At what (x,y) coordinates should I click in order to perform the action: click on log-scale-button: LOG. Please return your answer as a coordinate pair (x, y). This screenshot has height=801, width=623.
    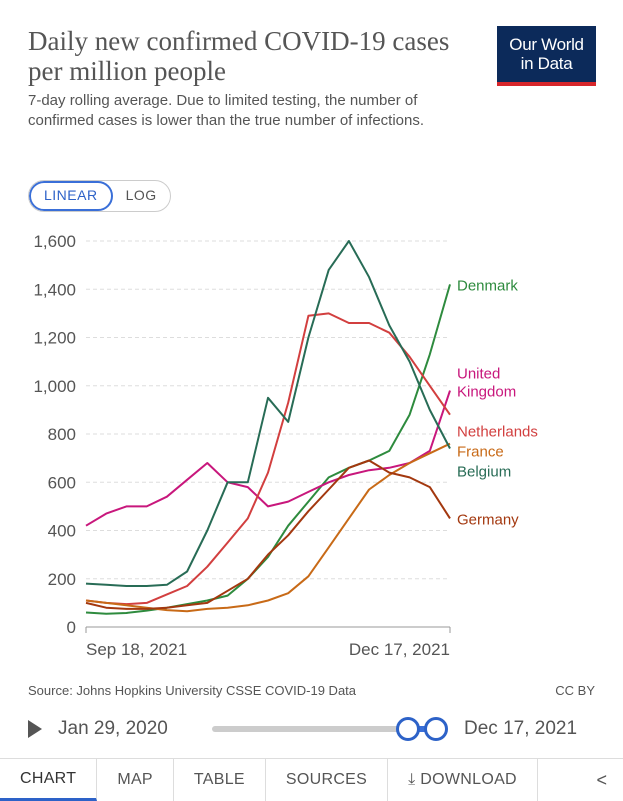
    Looking at the image, I should click on (141, 195).